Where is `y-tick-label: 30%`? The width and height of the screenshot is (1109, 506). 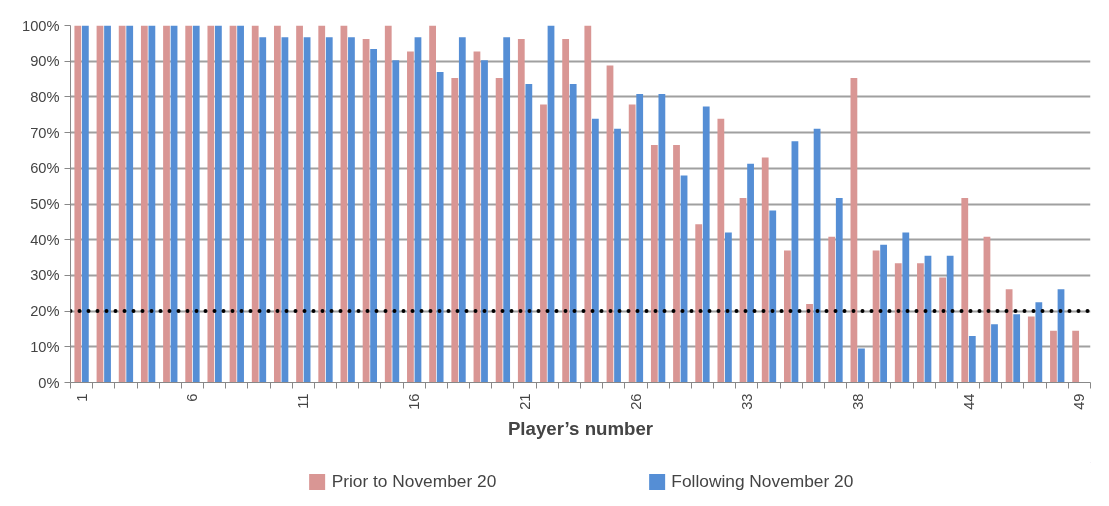
y-tick-label: 30% is located at coordinates (45, 275).